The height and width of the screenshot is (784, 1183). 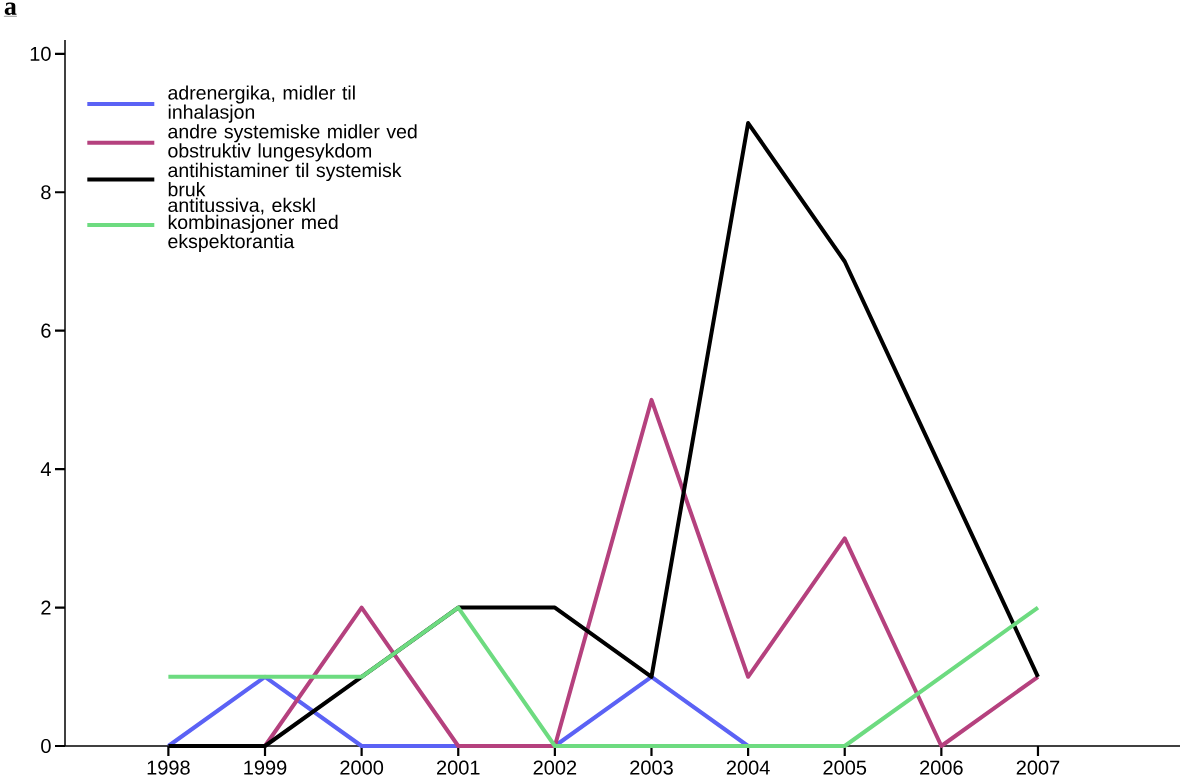 What do you see at coordinates (46, 192) in the screenshot?
I see `y-tick-label: 8` at bounding box center [46, 192].